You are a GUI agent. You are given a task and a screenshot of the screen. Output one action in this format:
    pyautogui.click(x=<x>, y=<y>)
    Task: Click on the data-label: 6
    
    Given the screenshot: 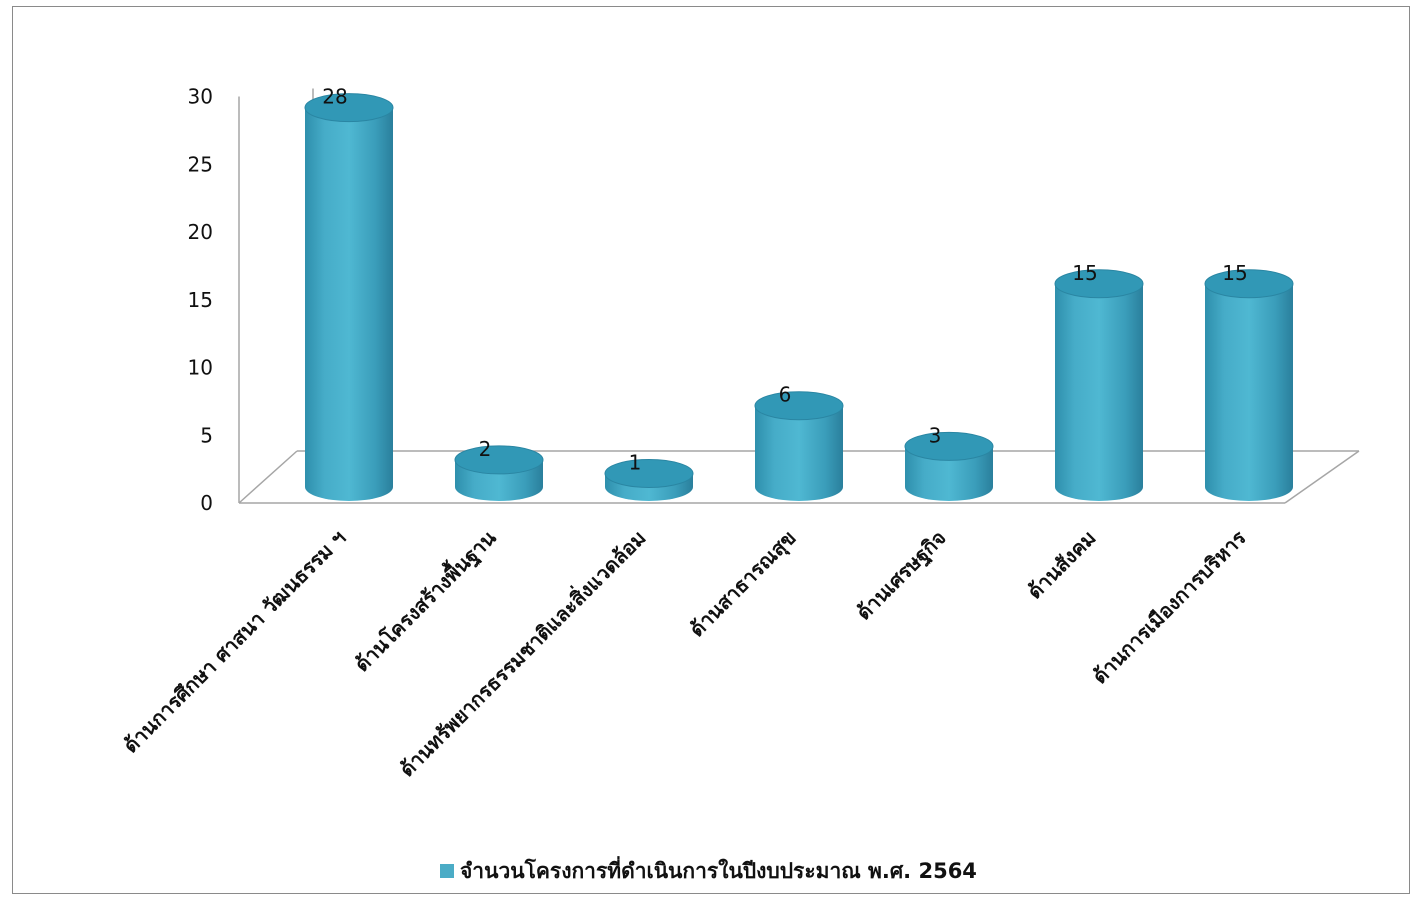 What is the action you would take?
    pyautogui.click(x=785, y=395)
    